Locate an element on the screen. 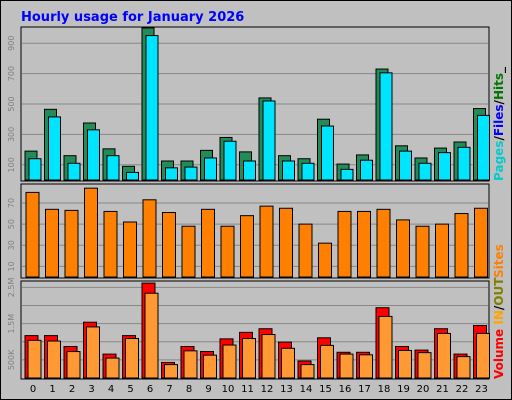  x-tick-label: 7 is located at coordinates (169, 389).